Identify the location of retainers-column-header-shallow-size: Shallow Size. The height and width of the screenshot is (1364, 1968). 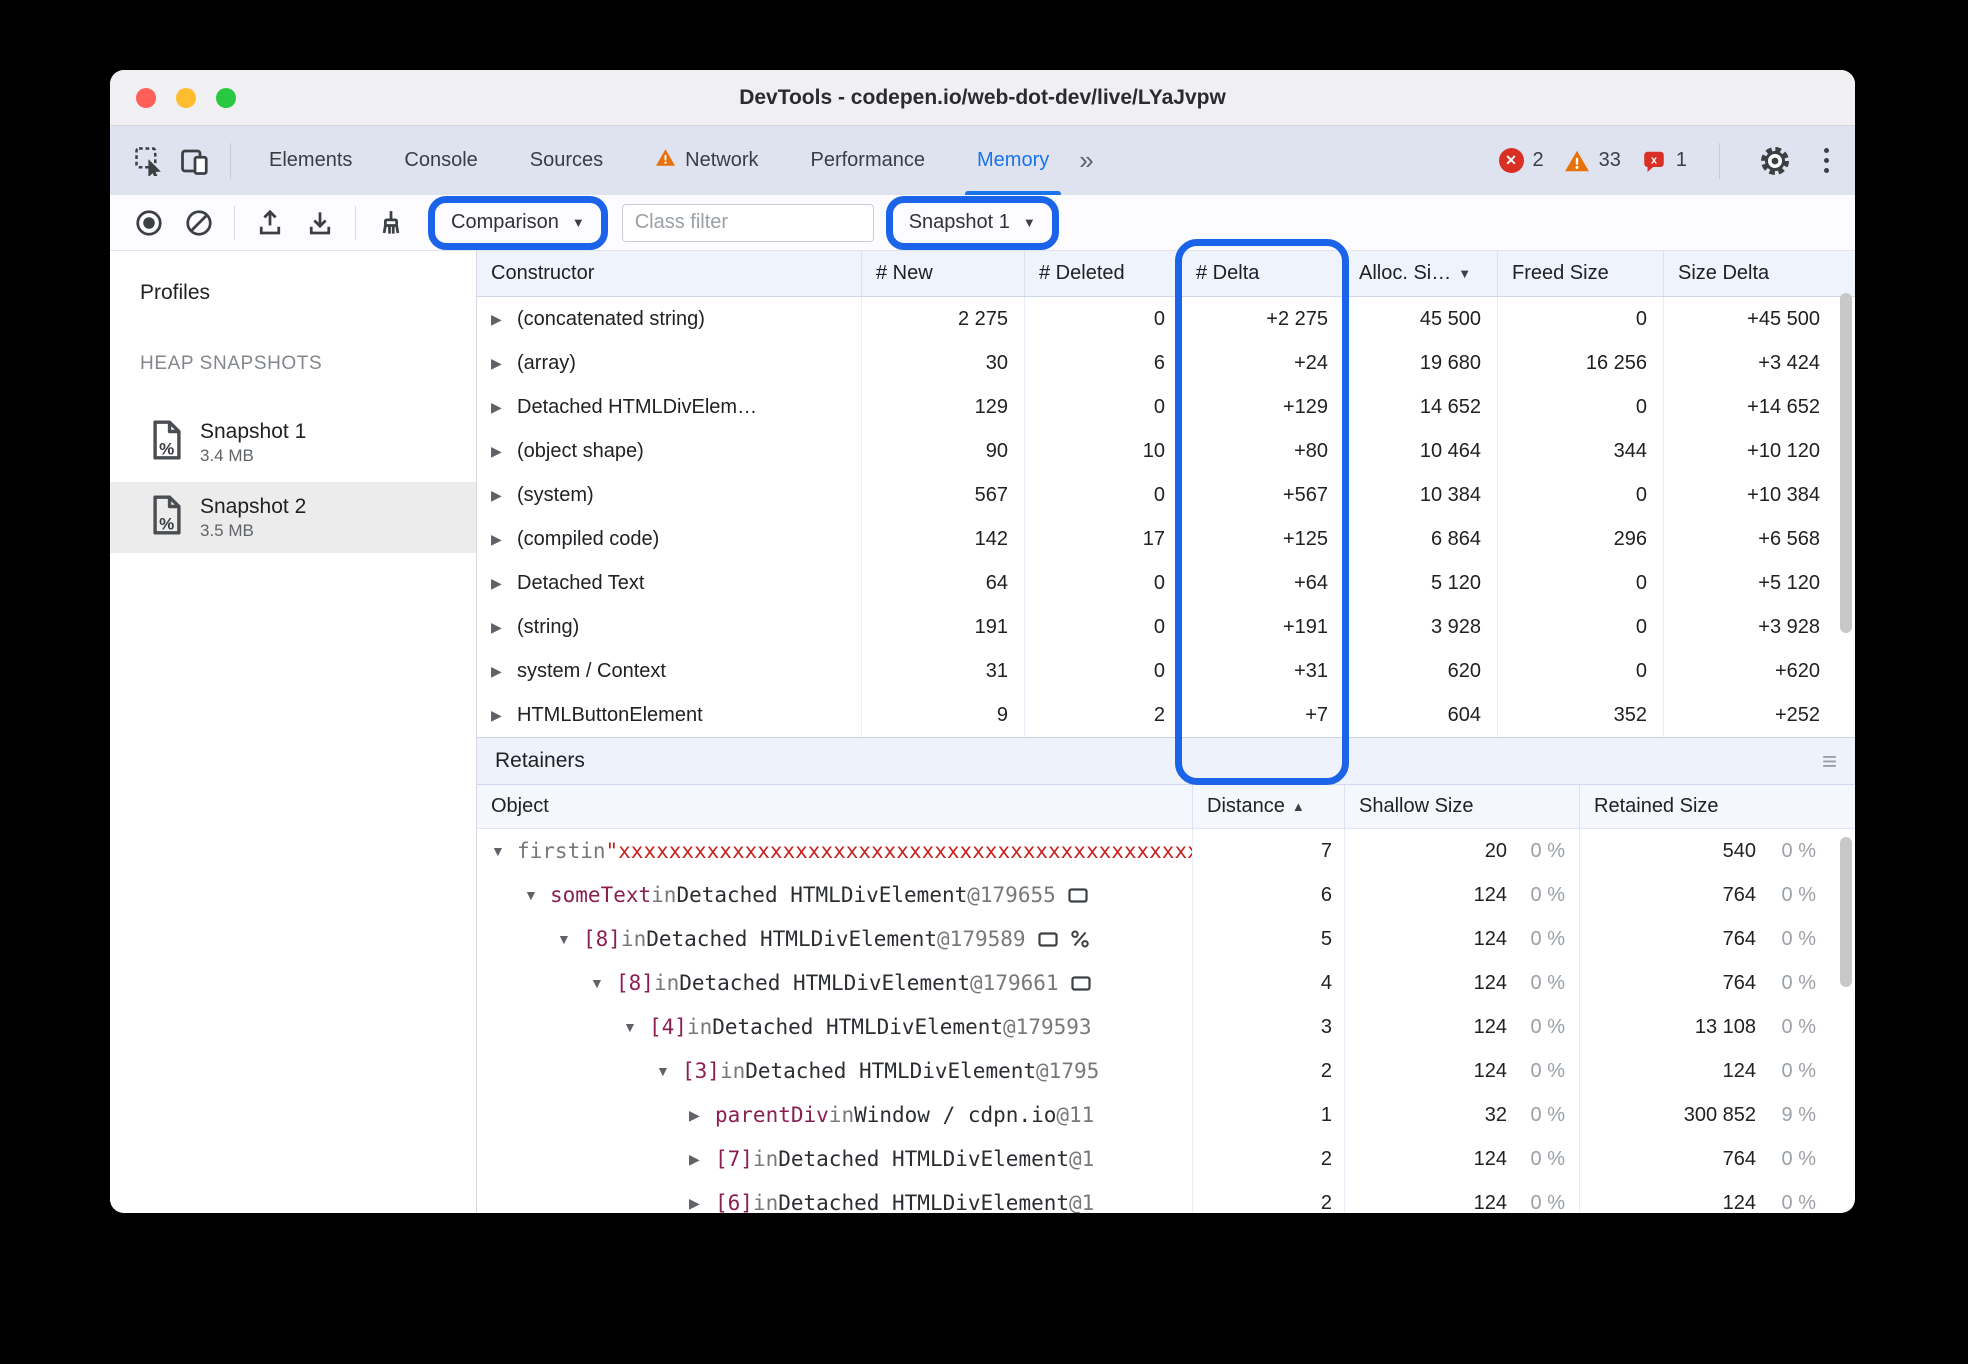
(1461, 806).